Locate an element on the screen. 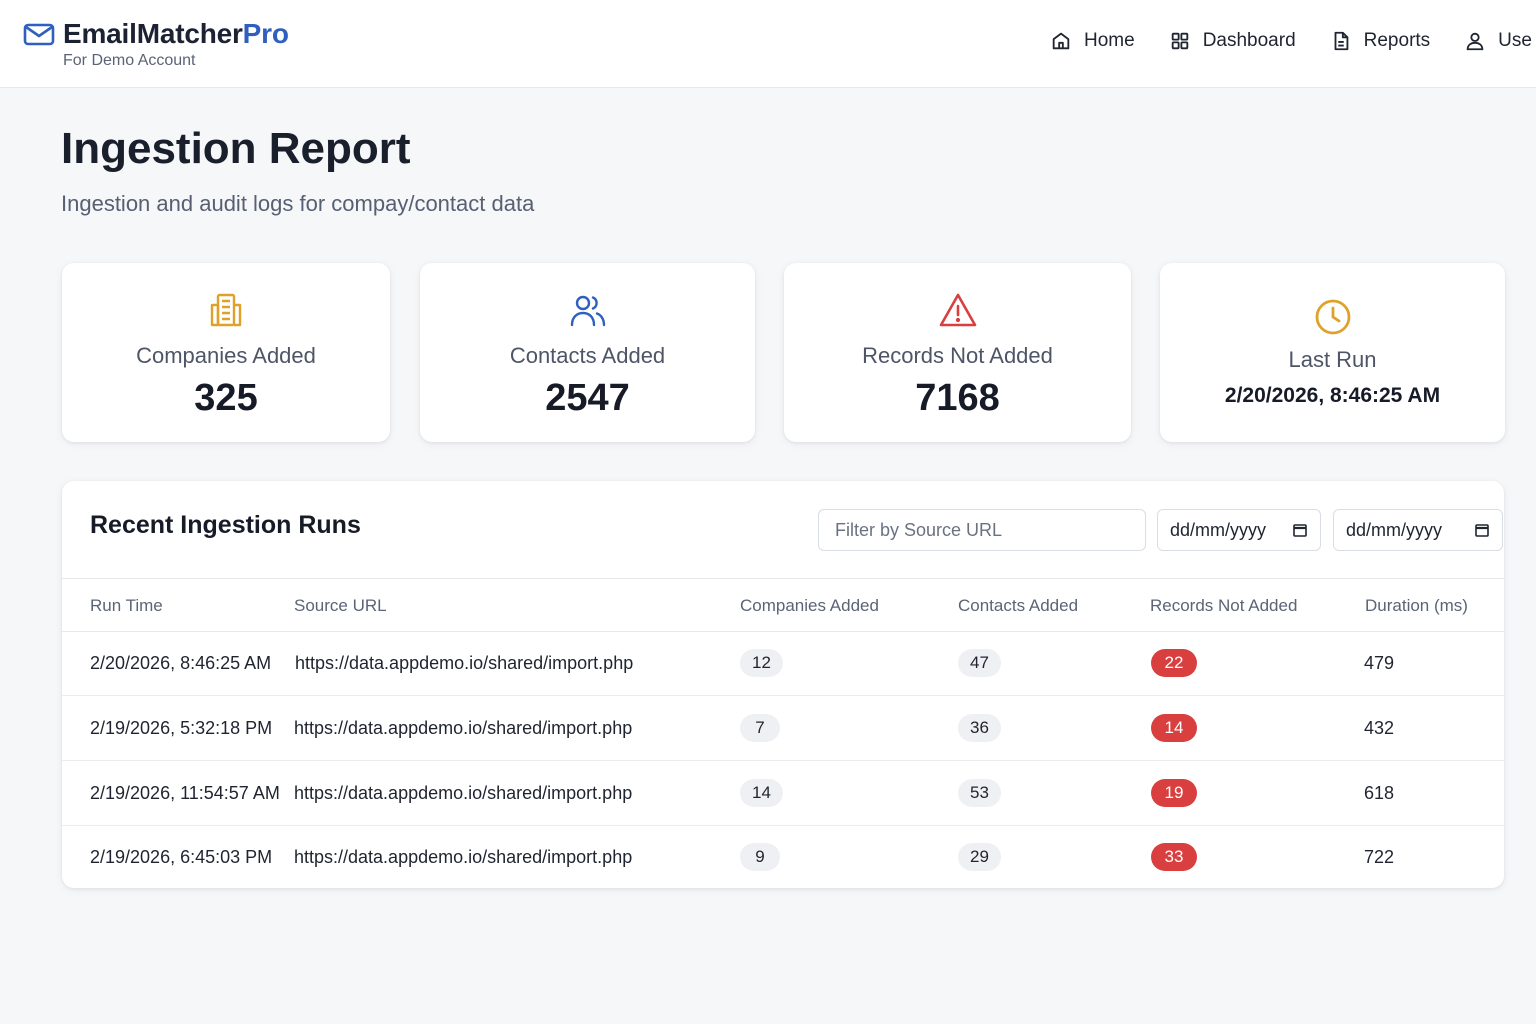  stat-label-records-not-added: Records Not Added is located at coordinates (957, 355).